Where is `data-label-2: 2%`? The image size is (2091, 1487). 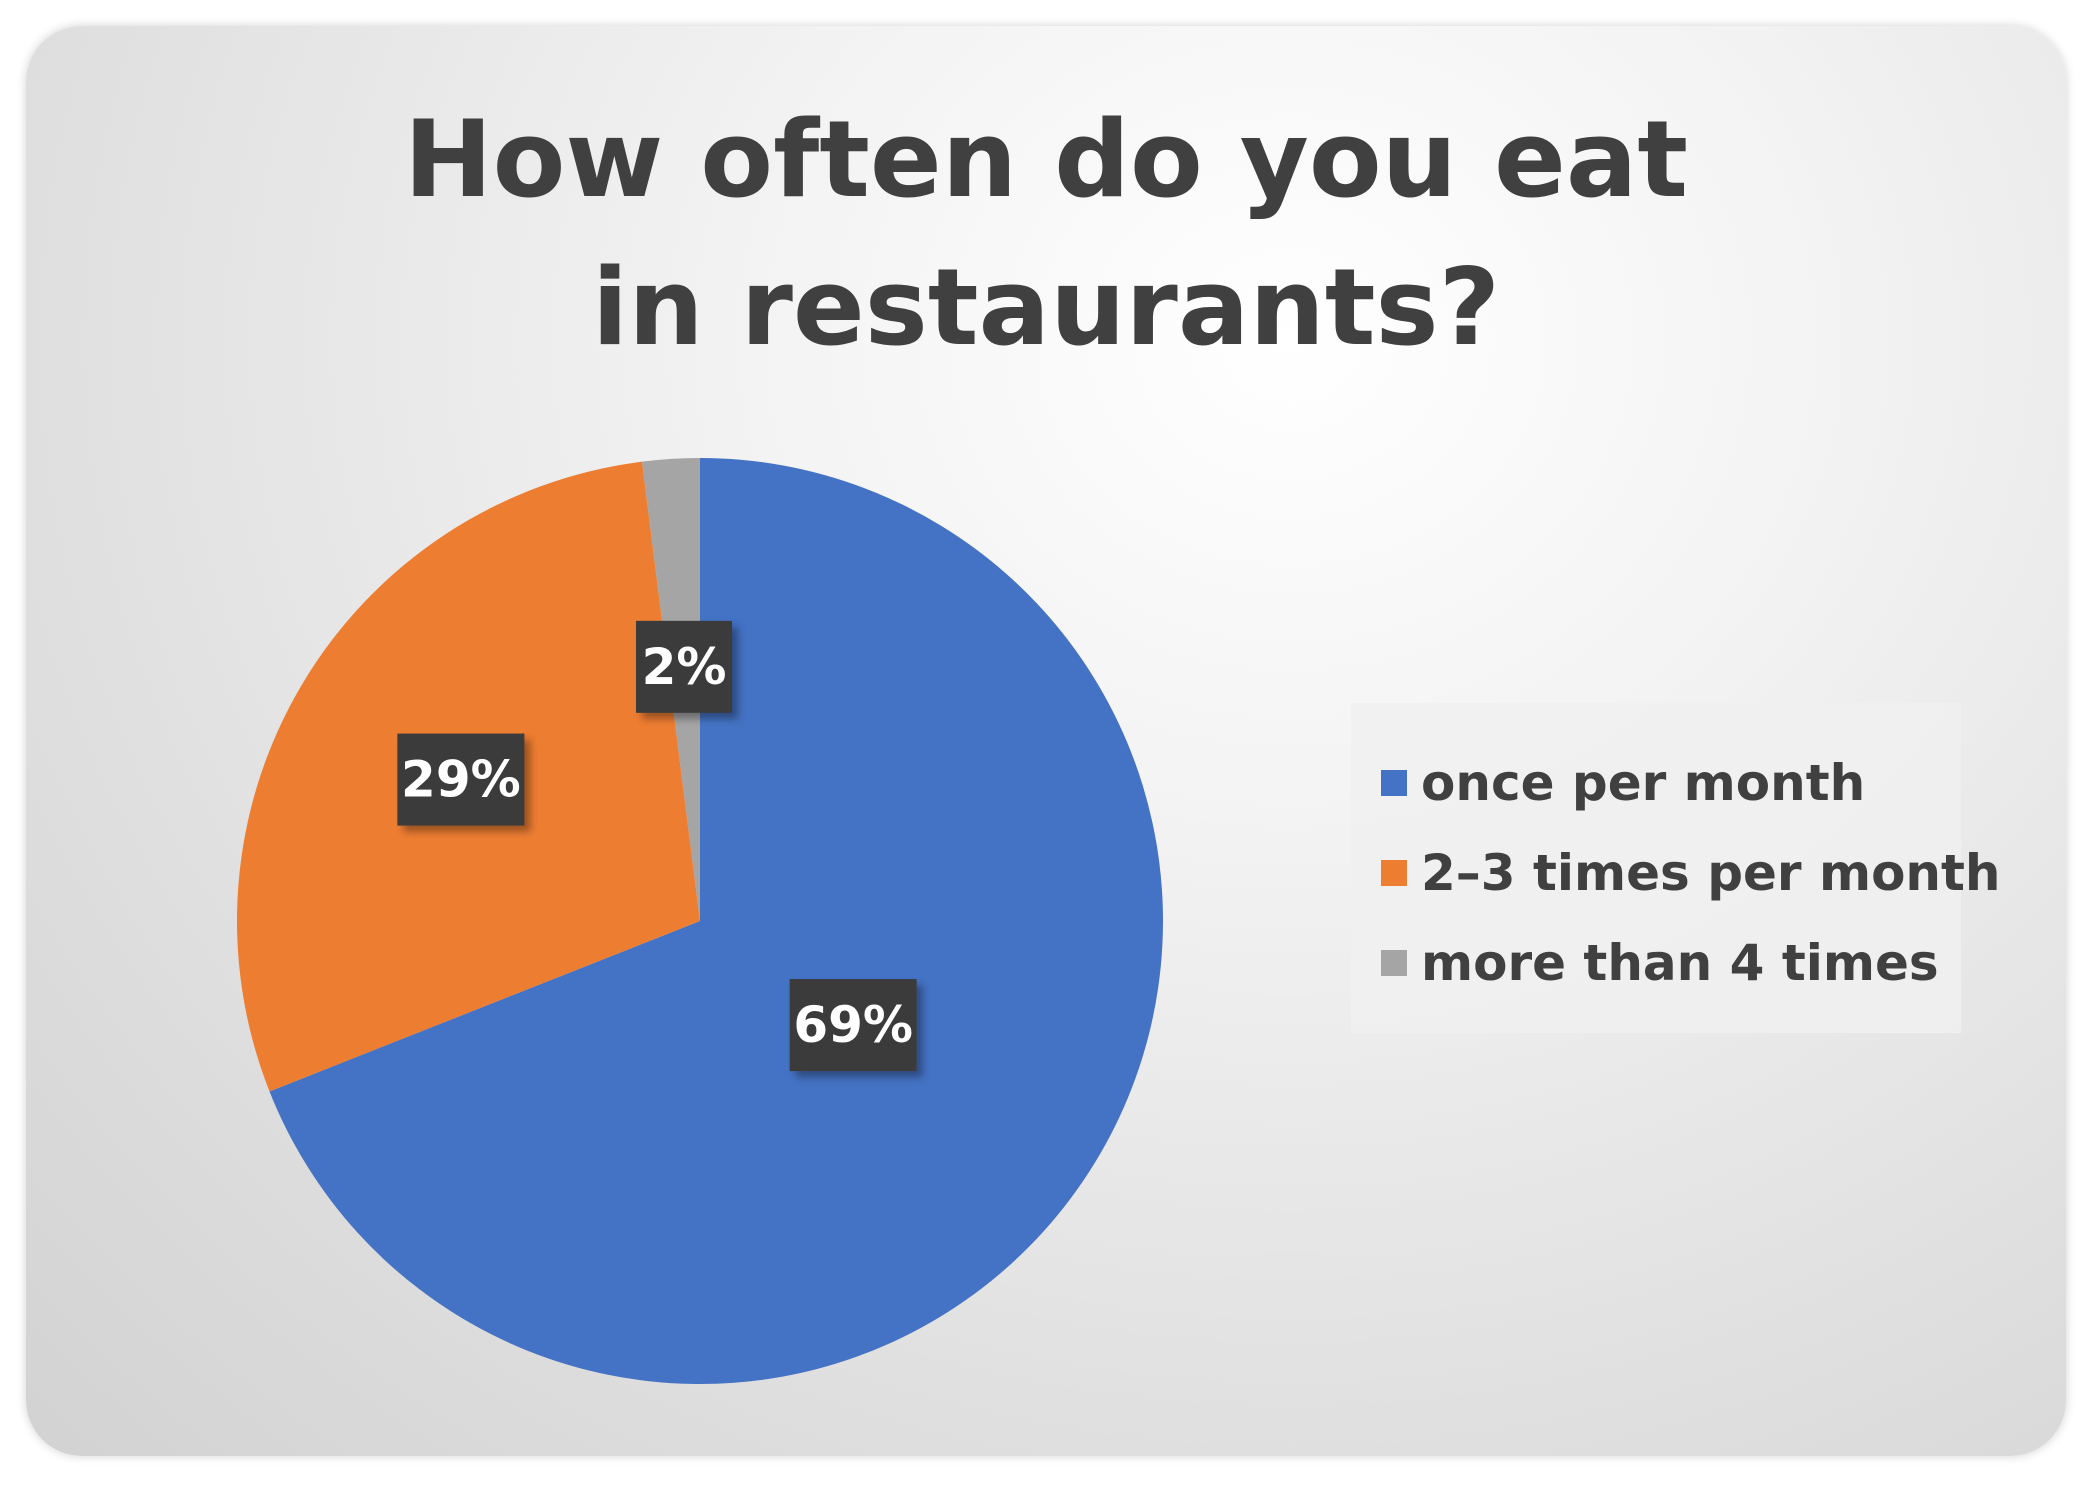
data-label-2: 2% is located at coordinates (684, 666).